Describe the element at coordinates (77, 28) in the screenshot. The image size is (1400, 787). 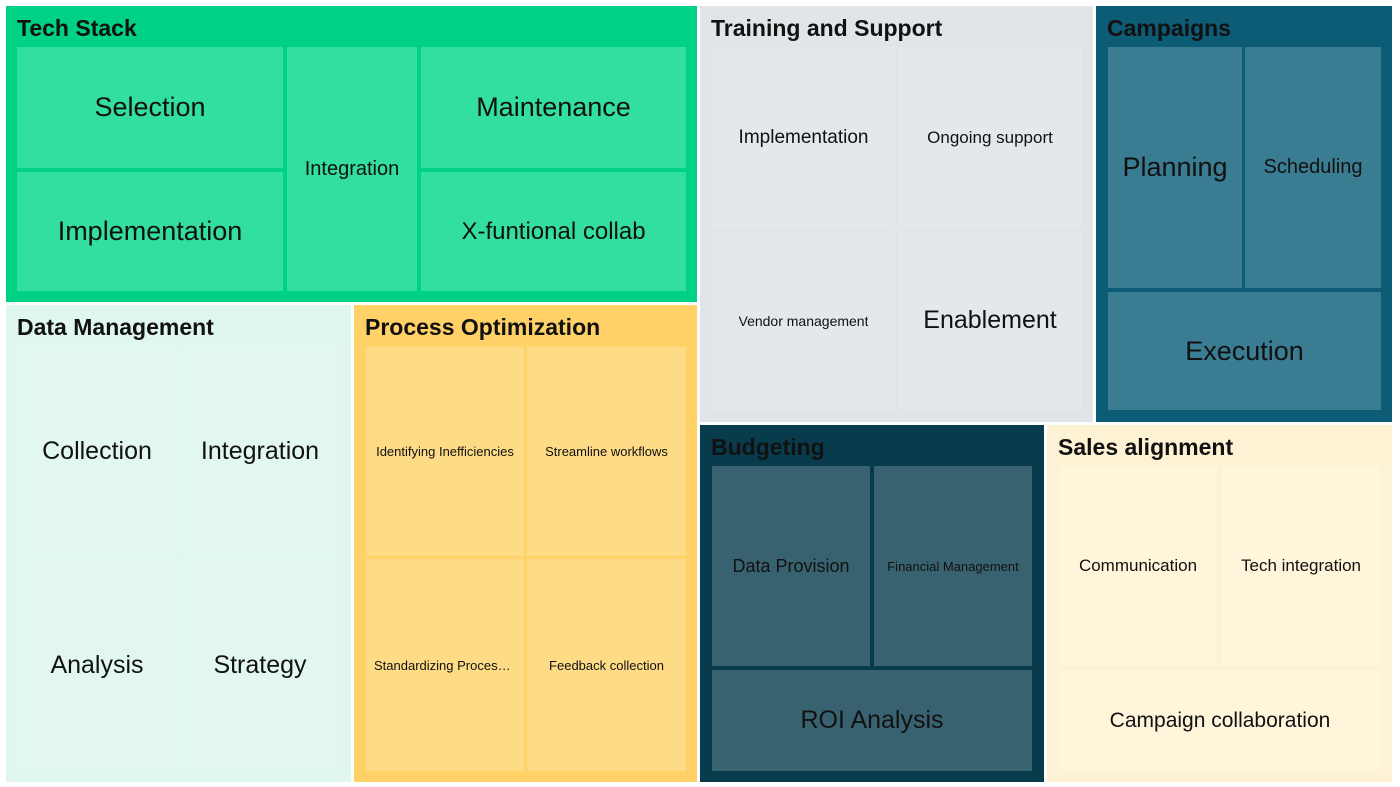
I see `treemap-group-title-tech-stack: Tech Stack` at that location.